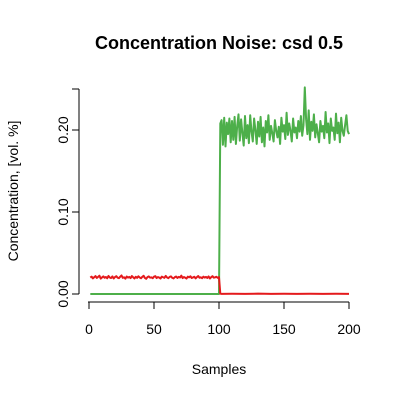 Image resolution: width=400 pixels, height=400 pixels. Describe the element at coordinates (63, 129) in the screenshot. I see `y-tick-label: 0.20` at that location.